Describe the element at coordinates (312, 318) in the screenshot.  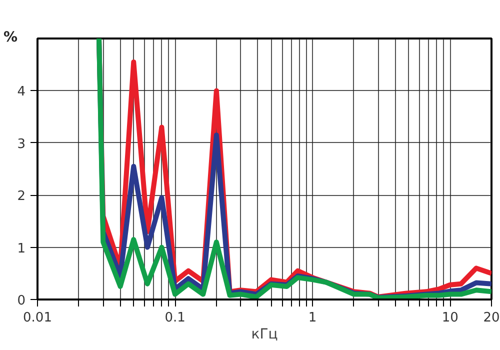
I see `x-tick-label: 1` at that location.